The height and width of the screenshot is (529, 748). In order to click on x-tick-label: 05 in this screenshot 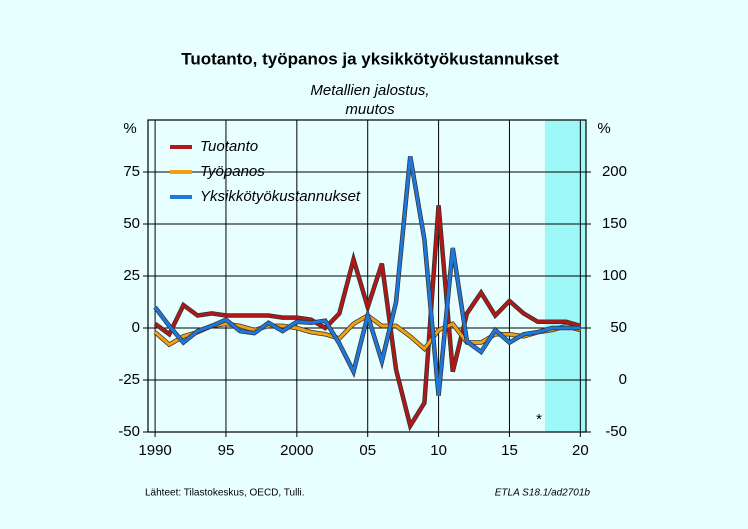, I will do `click(367, 450)`.